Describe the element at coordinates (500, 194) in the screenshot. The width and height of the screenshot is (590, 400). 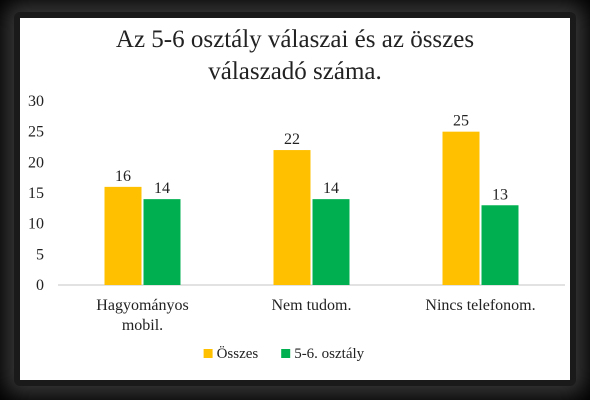
I see `data-label: 13` at that location.